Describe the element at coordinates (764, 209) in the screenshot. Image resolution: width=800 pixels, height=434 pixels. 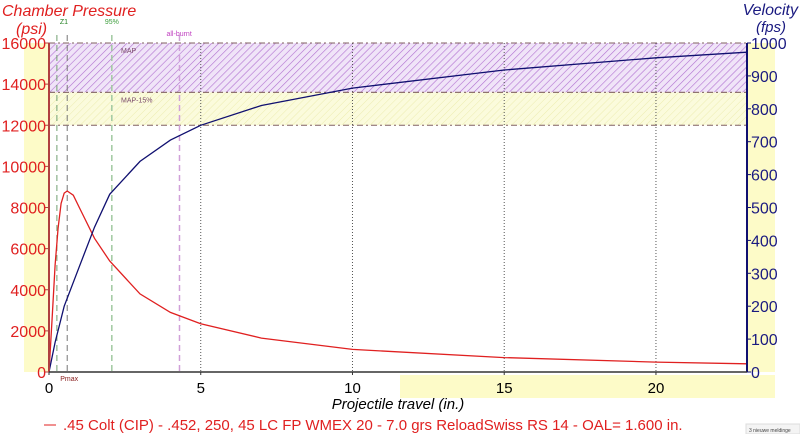
I see `y-tick-label-right: 500` at that location.